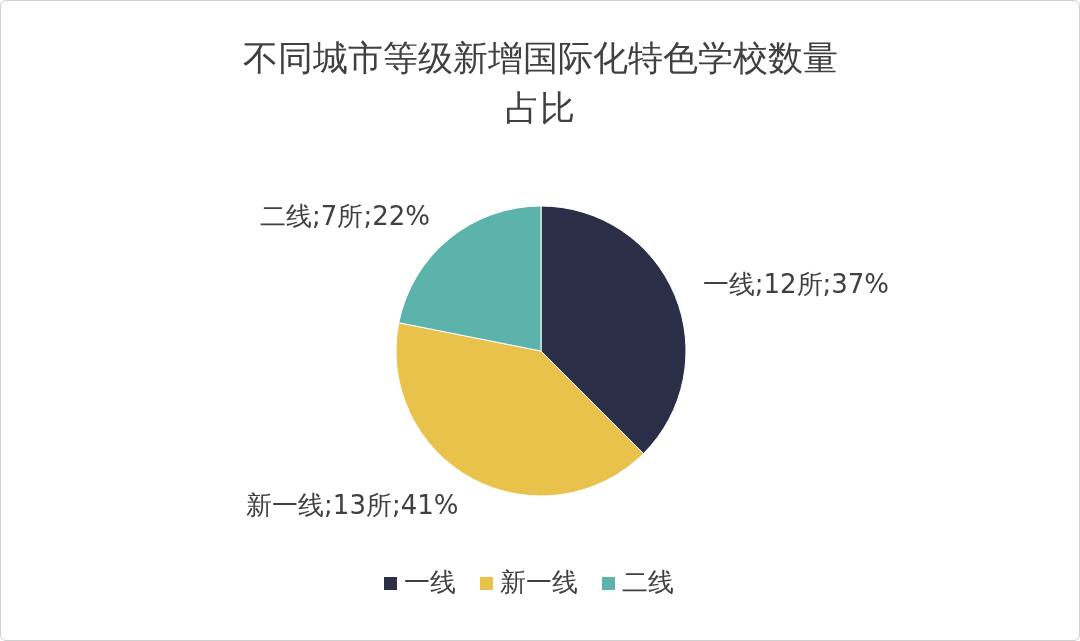 This screenshot has height=641, width=1080. What do you see at coordinates (345, 215) in the screenshot?
I see `data-label: 二线;7所;22%` at bounding box center [345, 215].